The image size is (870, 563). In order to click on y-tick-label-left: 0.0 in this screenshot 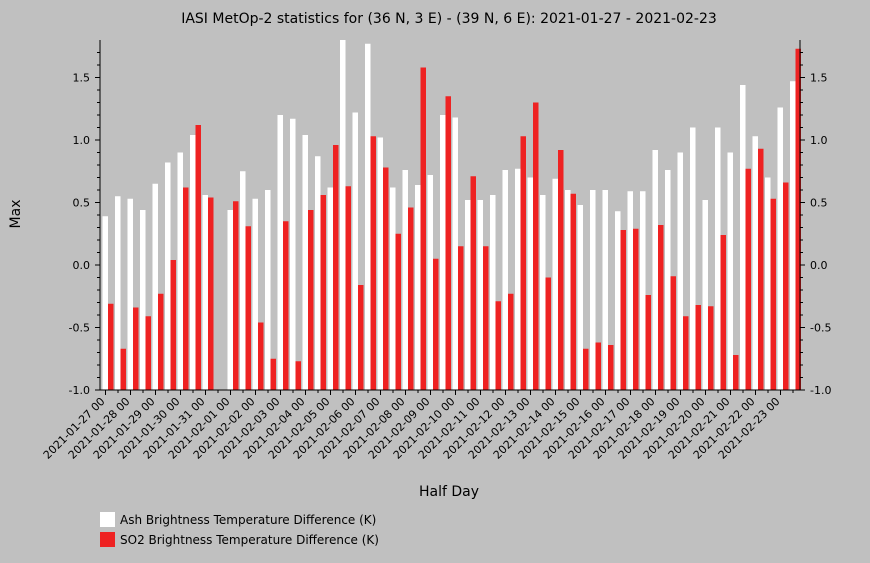, I will do `click(82, 265)`.